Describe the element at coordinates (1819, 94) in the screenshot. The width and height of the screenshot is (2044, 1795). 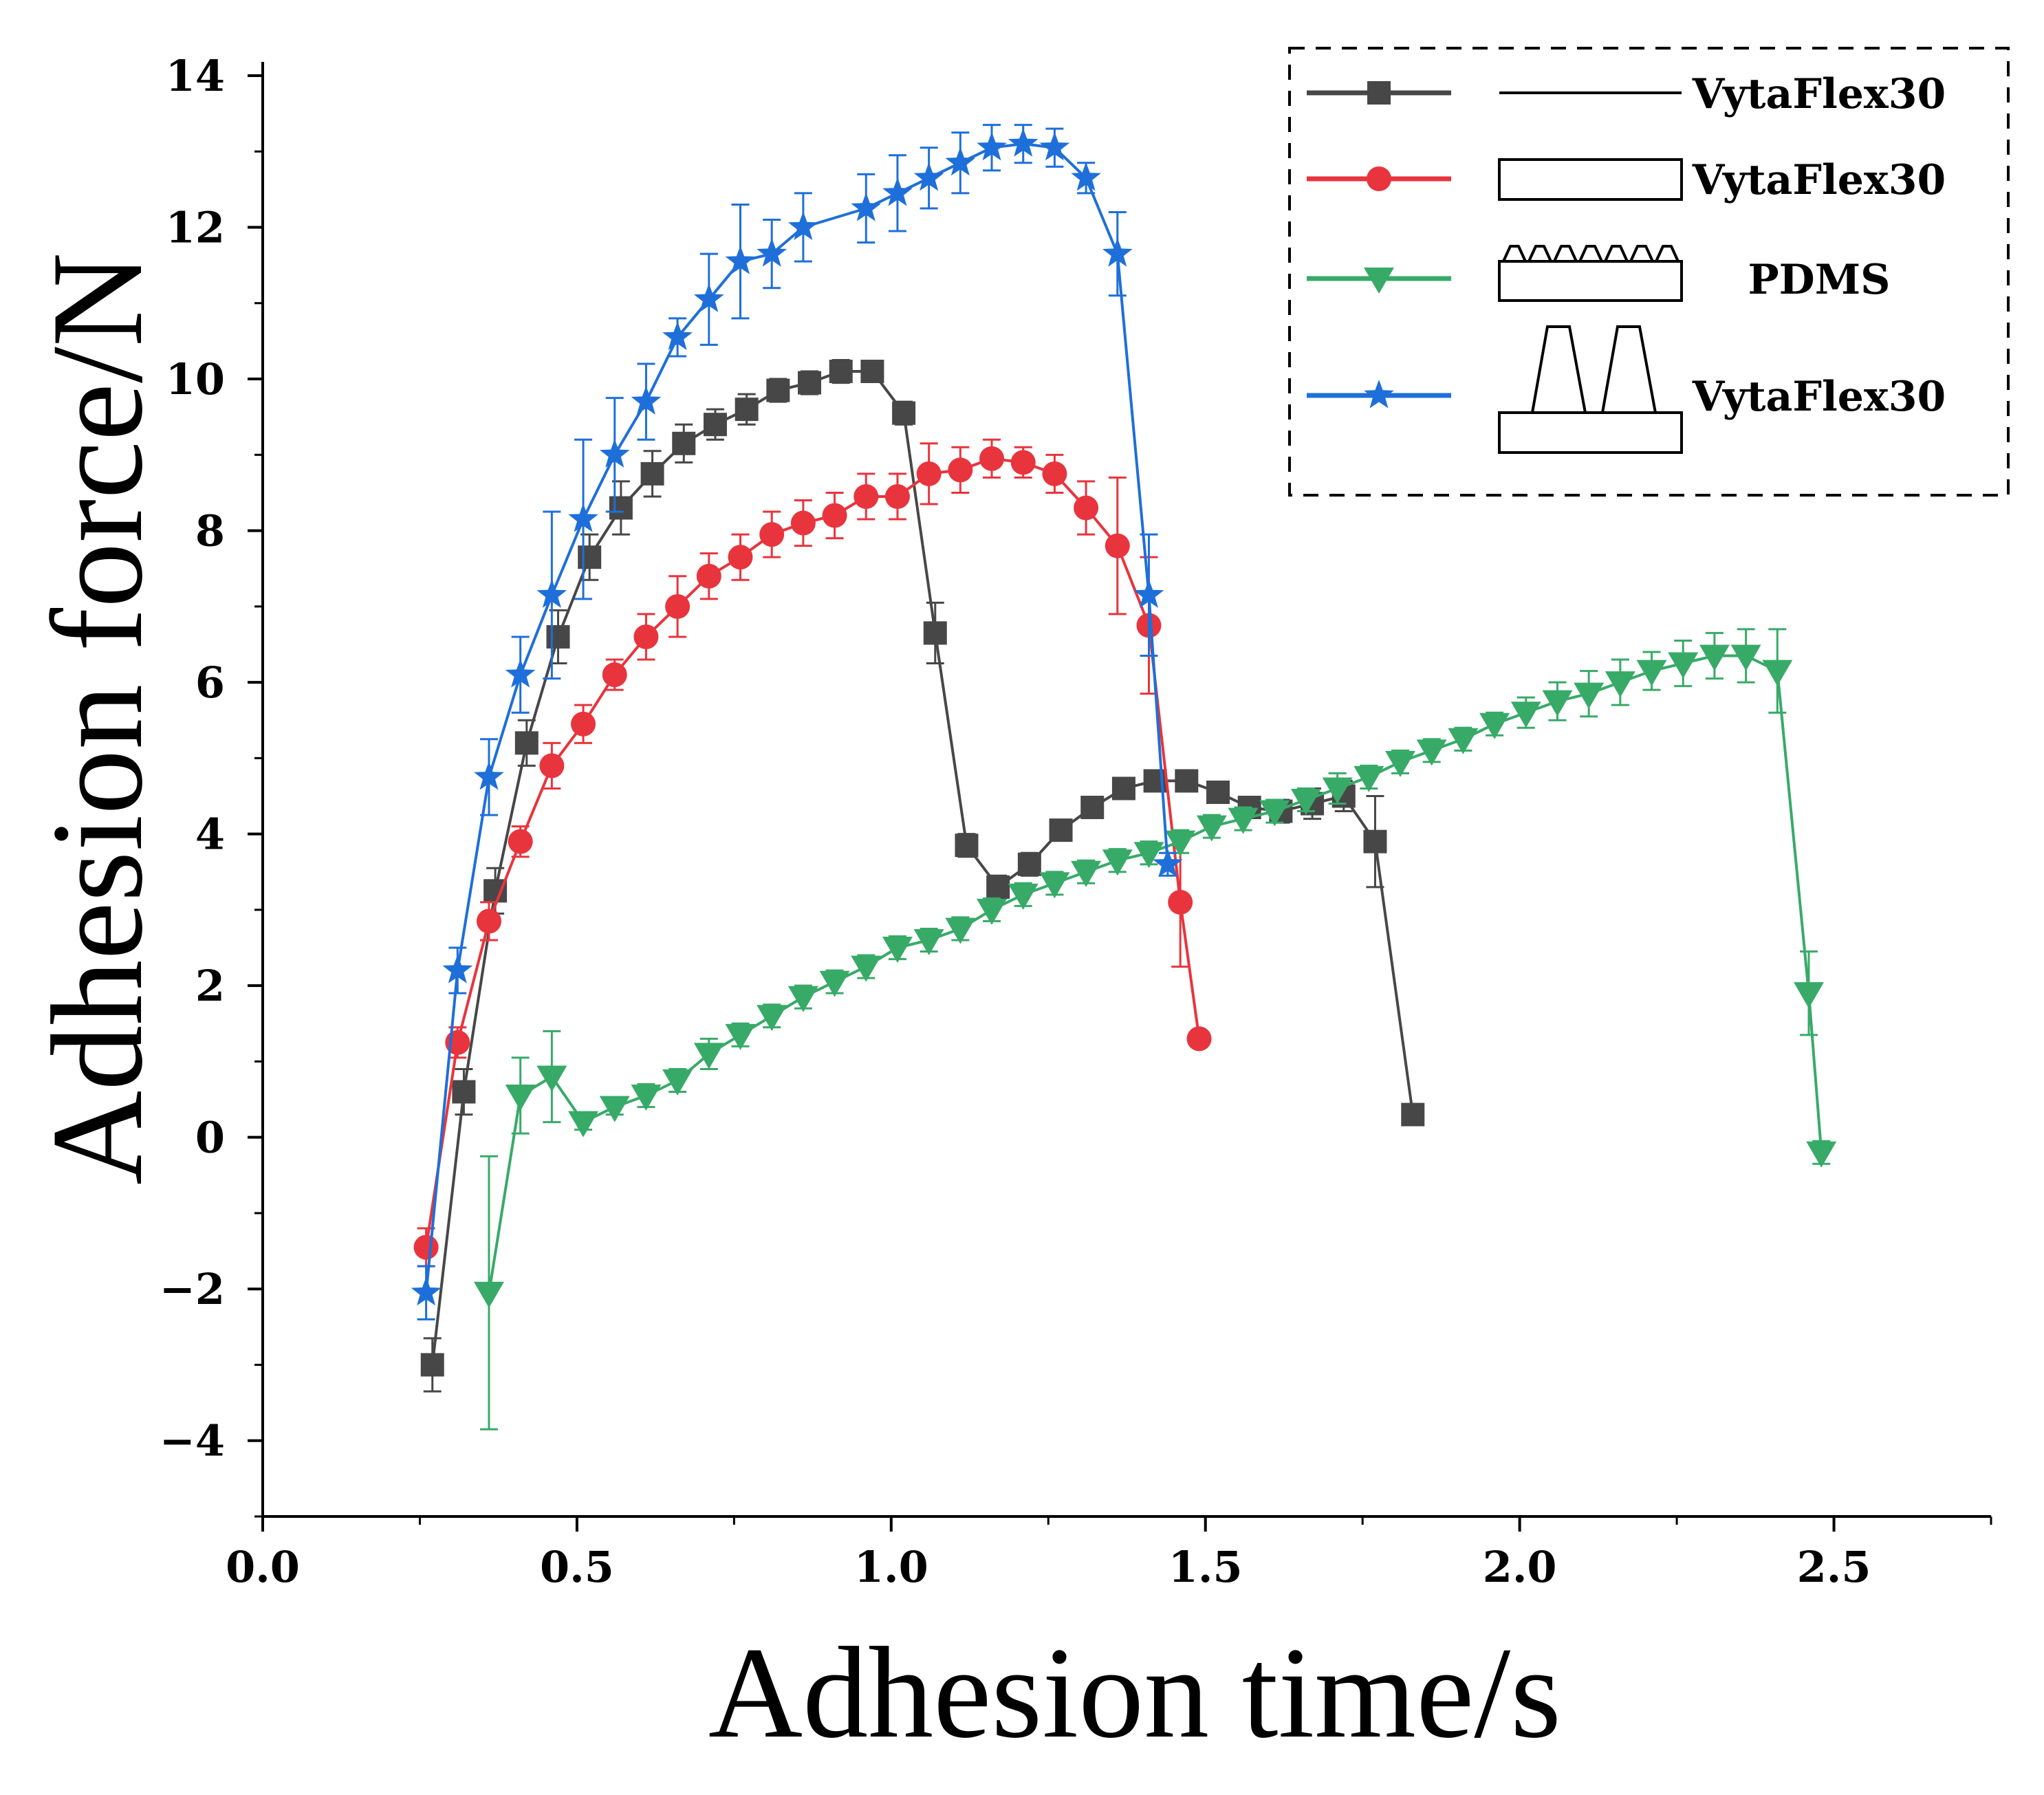
I see `legend-label: VytaFlex30` at that location.